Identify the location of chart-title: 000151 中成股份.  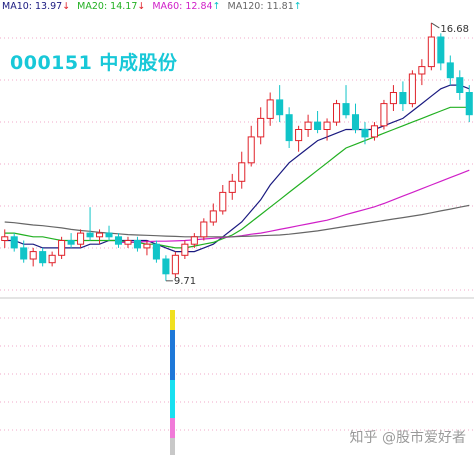
(94, 63).